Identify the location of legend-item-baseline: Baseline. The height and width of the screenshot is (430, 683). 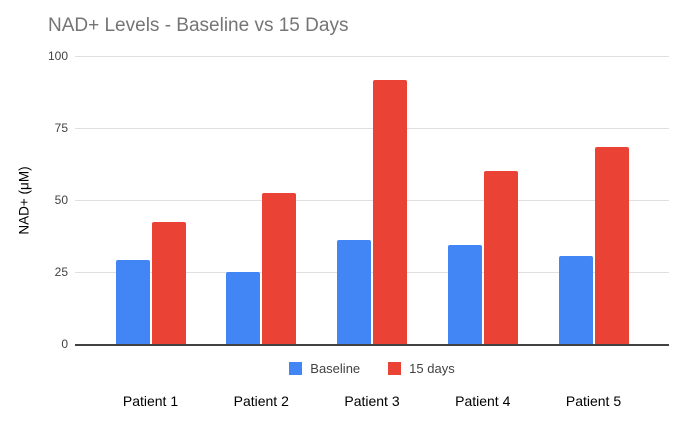
(324, 368).